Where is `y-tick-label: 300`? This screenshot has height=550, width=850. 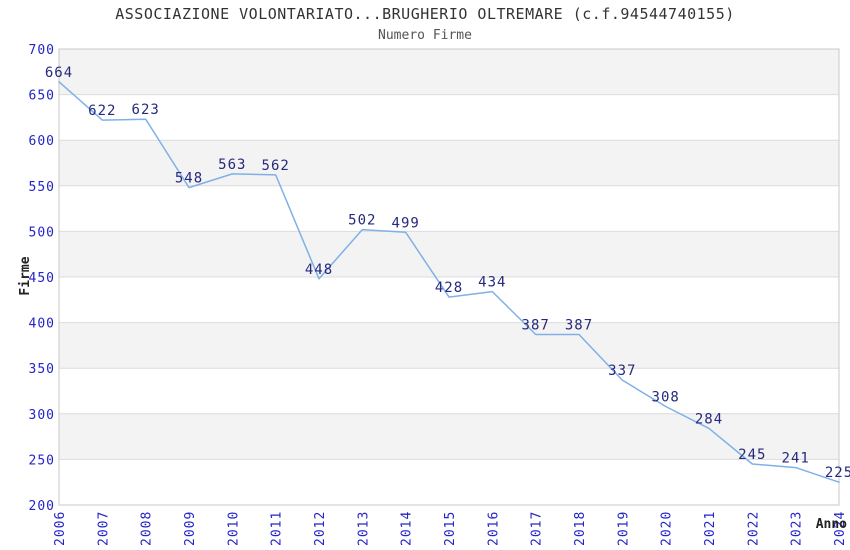 y-tick-label: 300 is located at coordinates (42, 415).